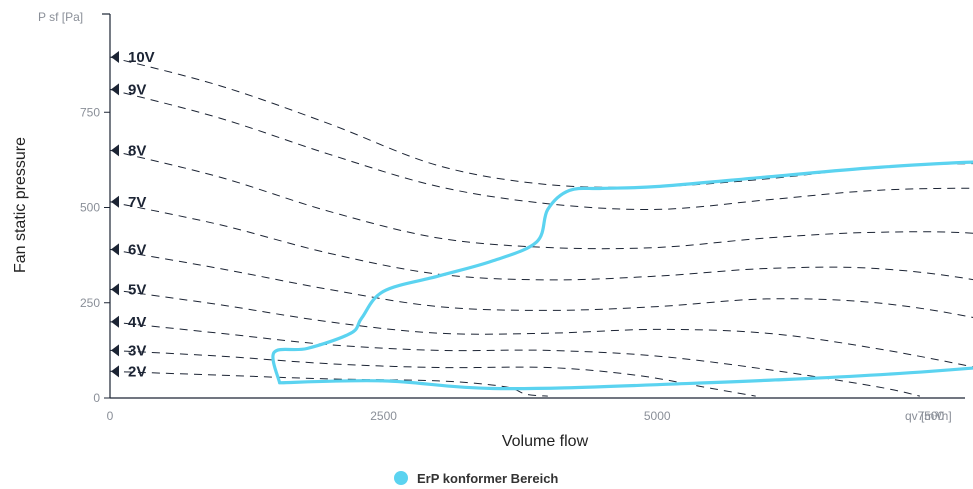 This screenshot has width=973, height=489. I want to click on curve-6v, so click(541, 283).